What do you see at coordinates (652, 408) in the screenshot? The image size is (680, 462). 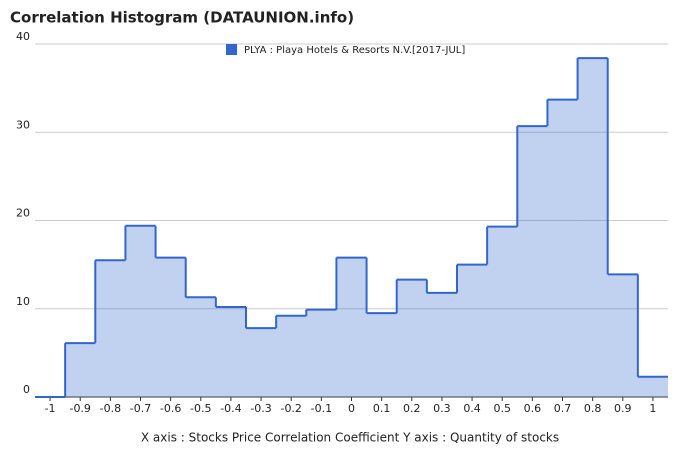 I see `x-tick-label: 1` at bounding box center [652, 408].